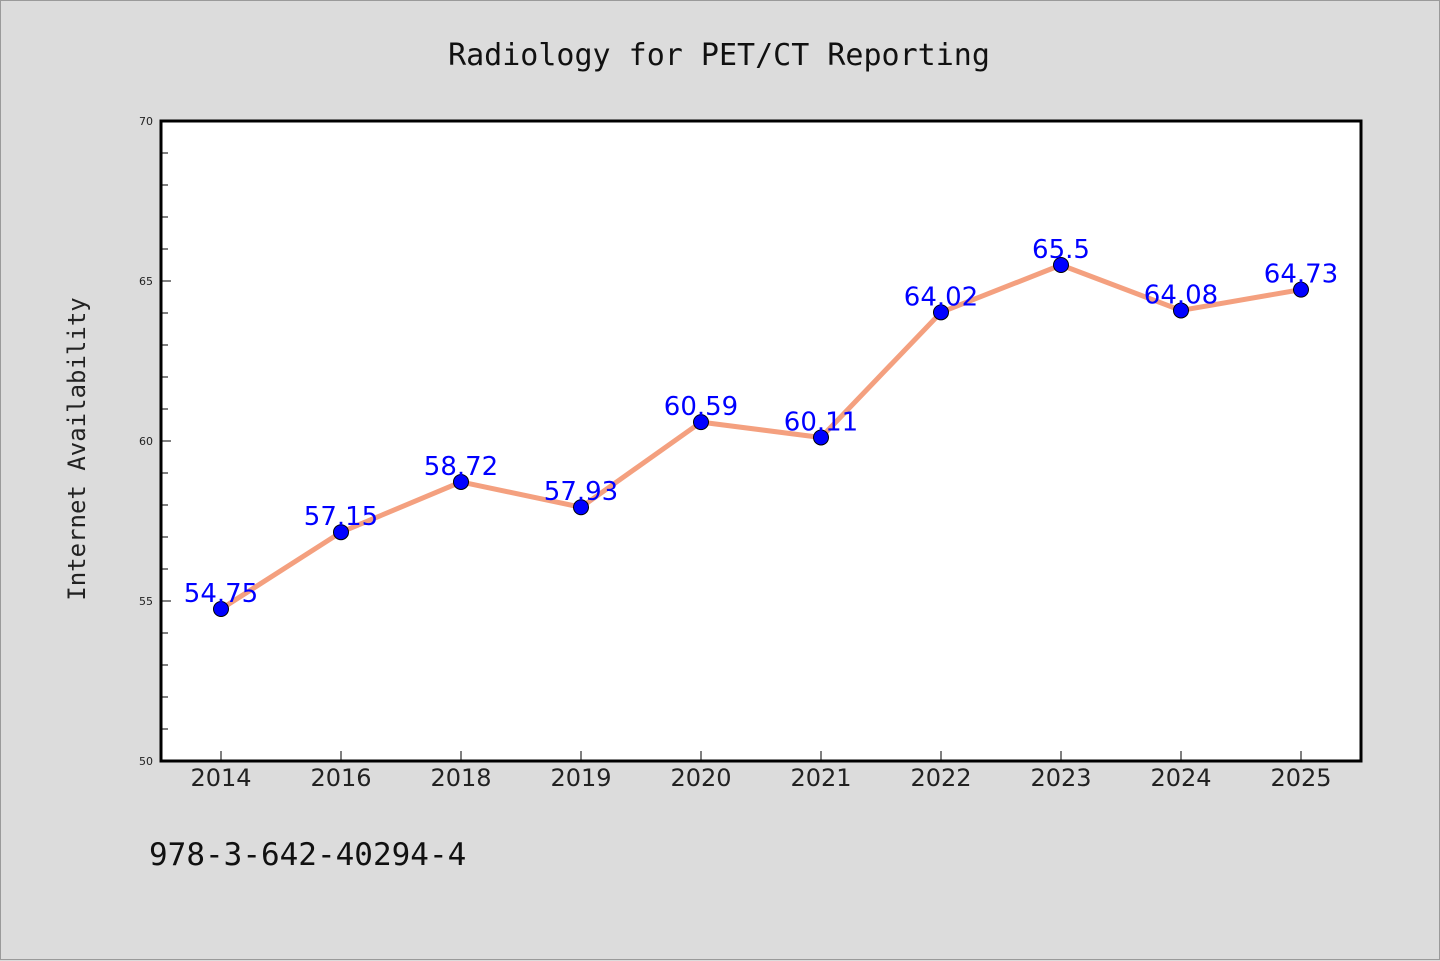 The width and height of the screenshot is (1440, 961). I want to click on y-tick-label: 55, so click(146, 601).